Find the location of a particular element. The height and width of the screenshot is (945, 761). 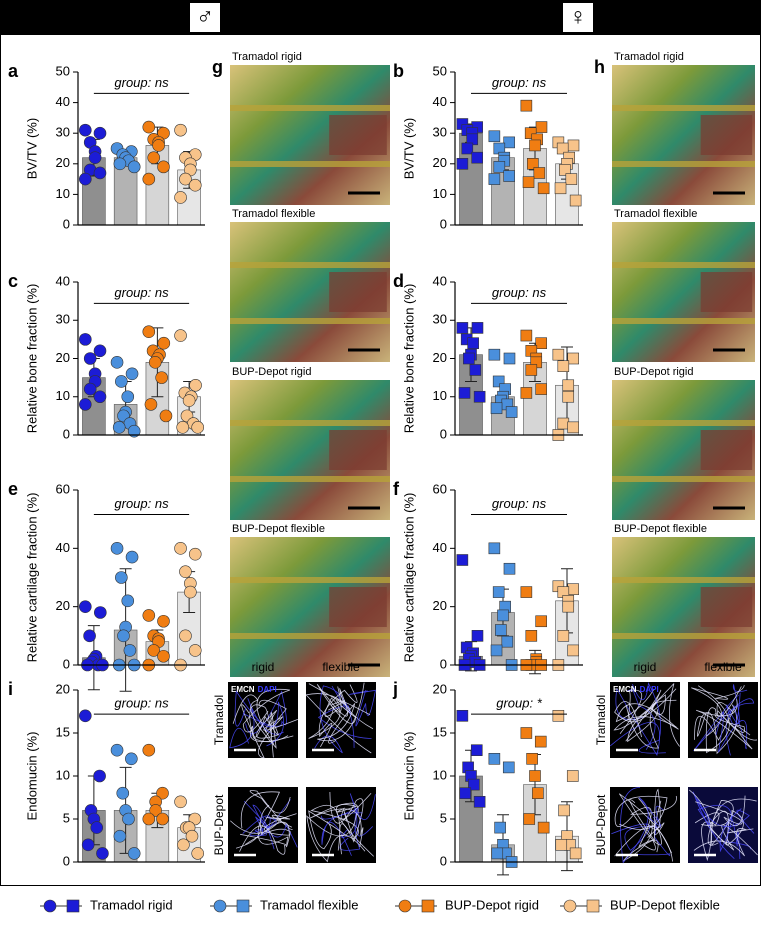

stain-name: EMCN is located at coordinates (243, 689).